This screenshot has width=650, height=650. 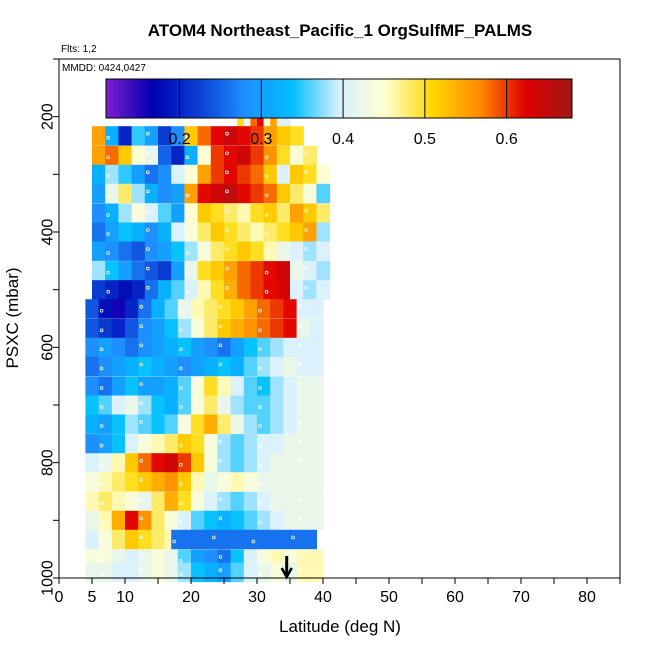 I want to click on x-tick-label: 60, so click(x=455, y=597).